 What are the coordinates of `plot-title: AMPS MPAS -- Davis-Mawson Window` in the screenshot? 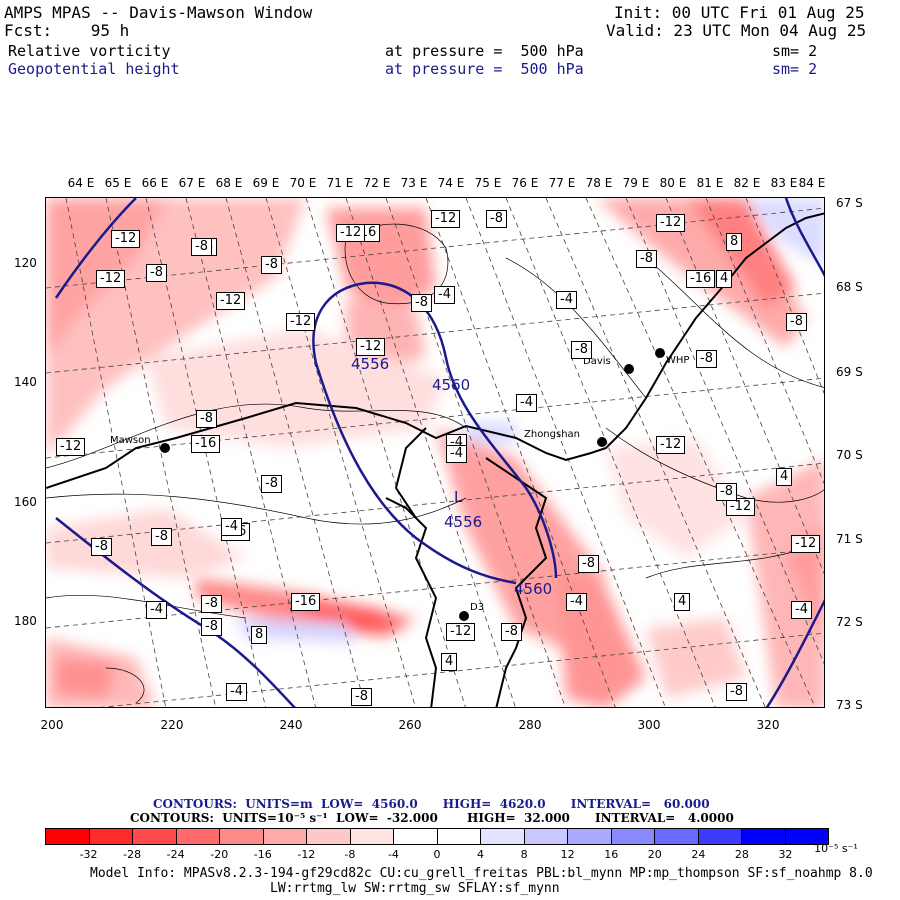 It's located at (158, 12).